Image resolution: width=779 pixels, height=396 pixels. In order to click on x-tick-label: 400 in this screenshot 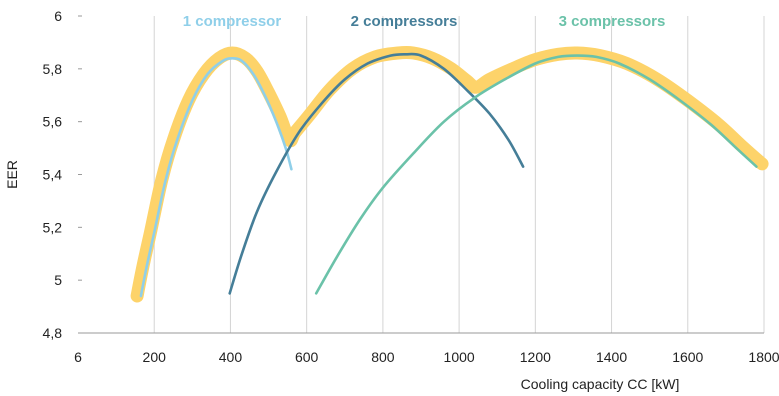, I will do `click(231, 357)`.